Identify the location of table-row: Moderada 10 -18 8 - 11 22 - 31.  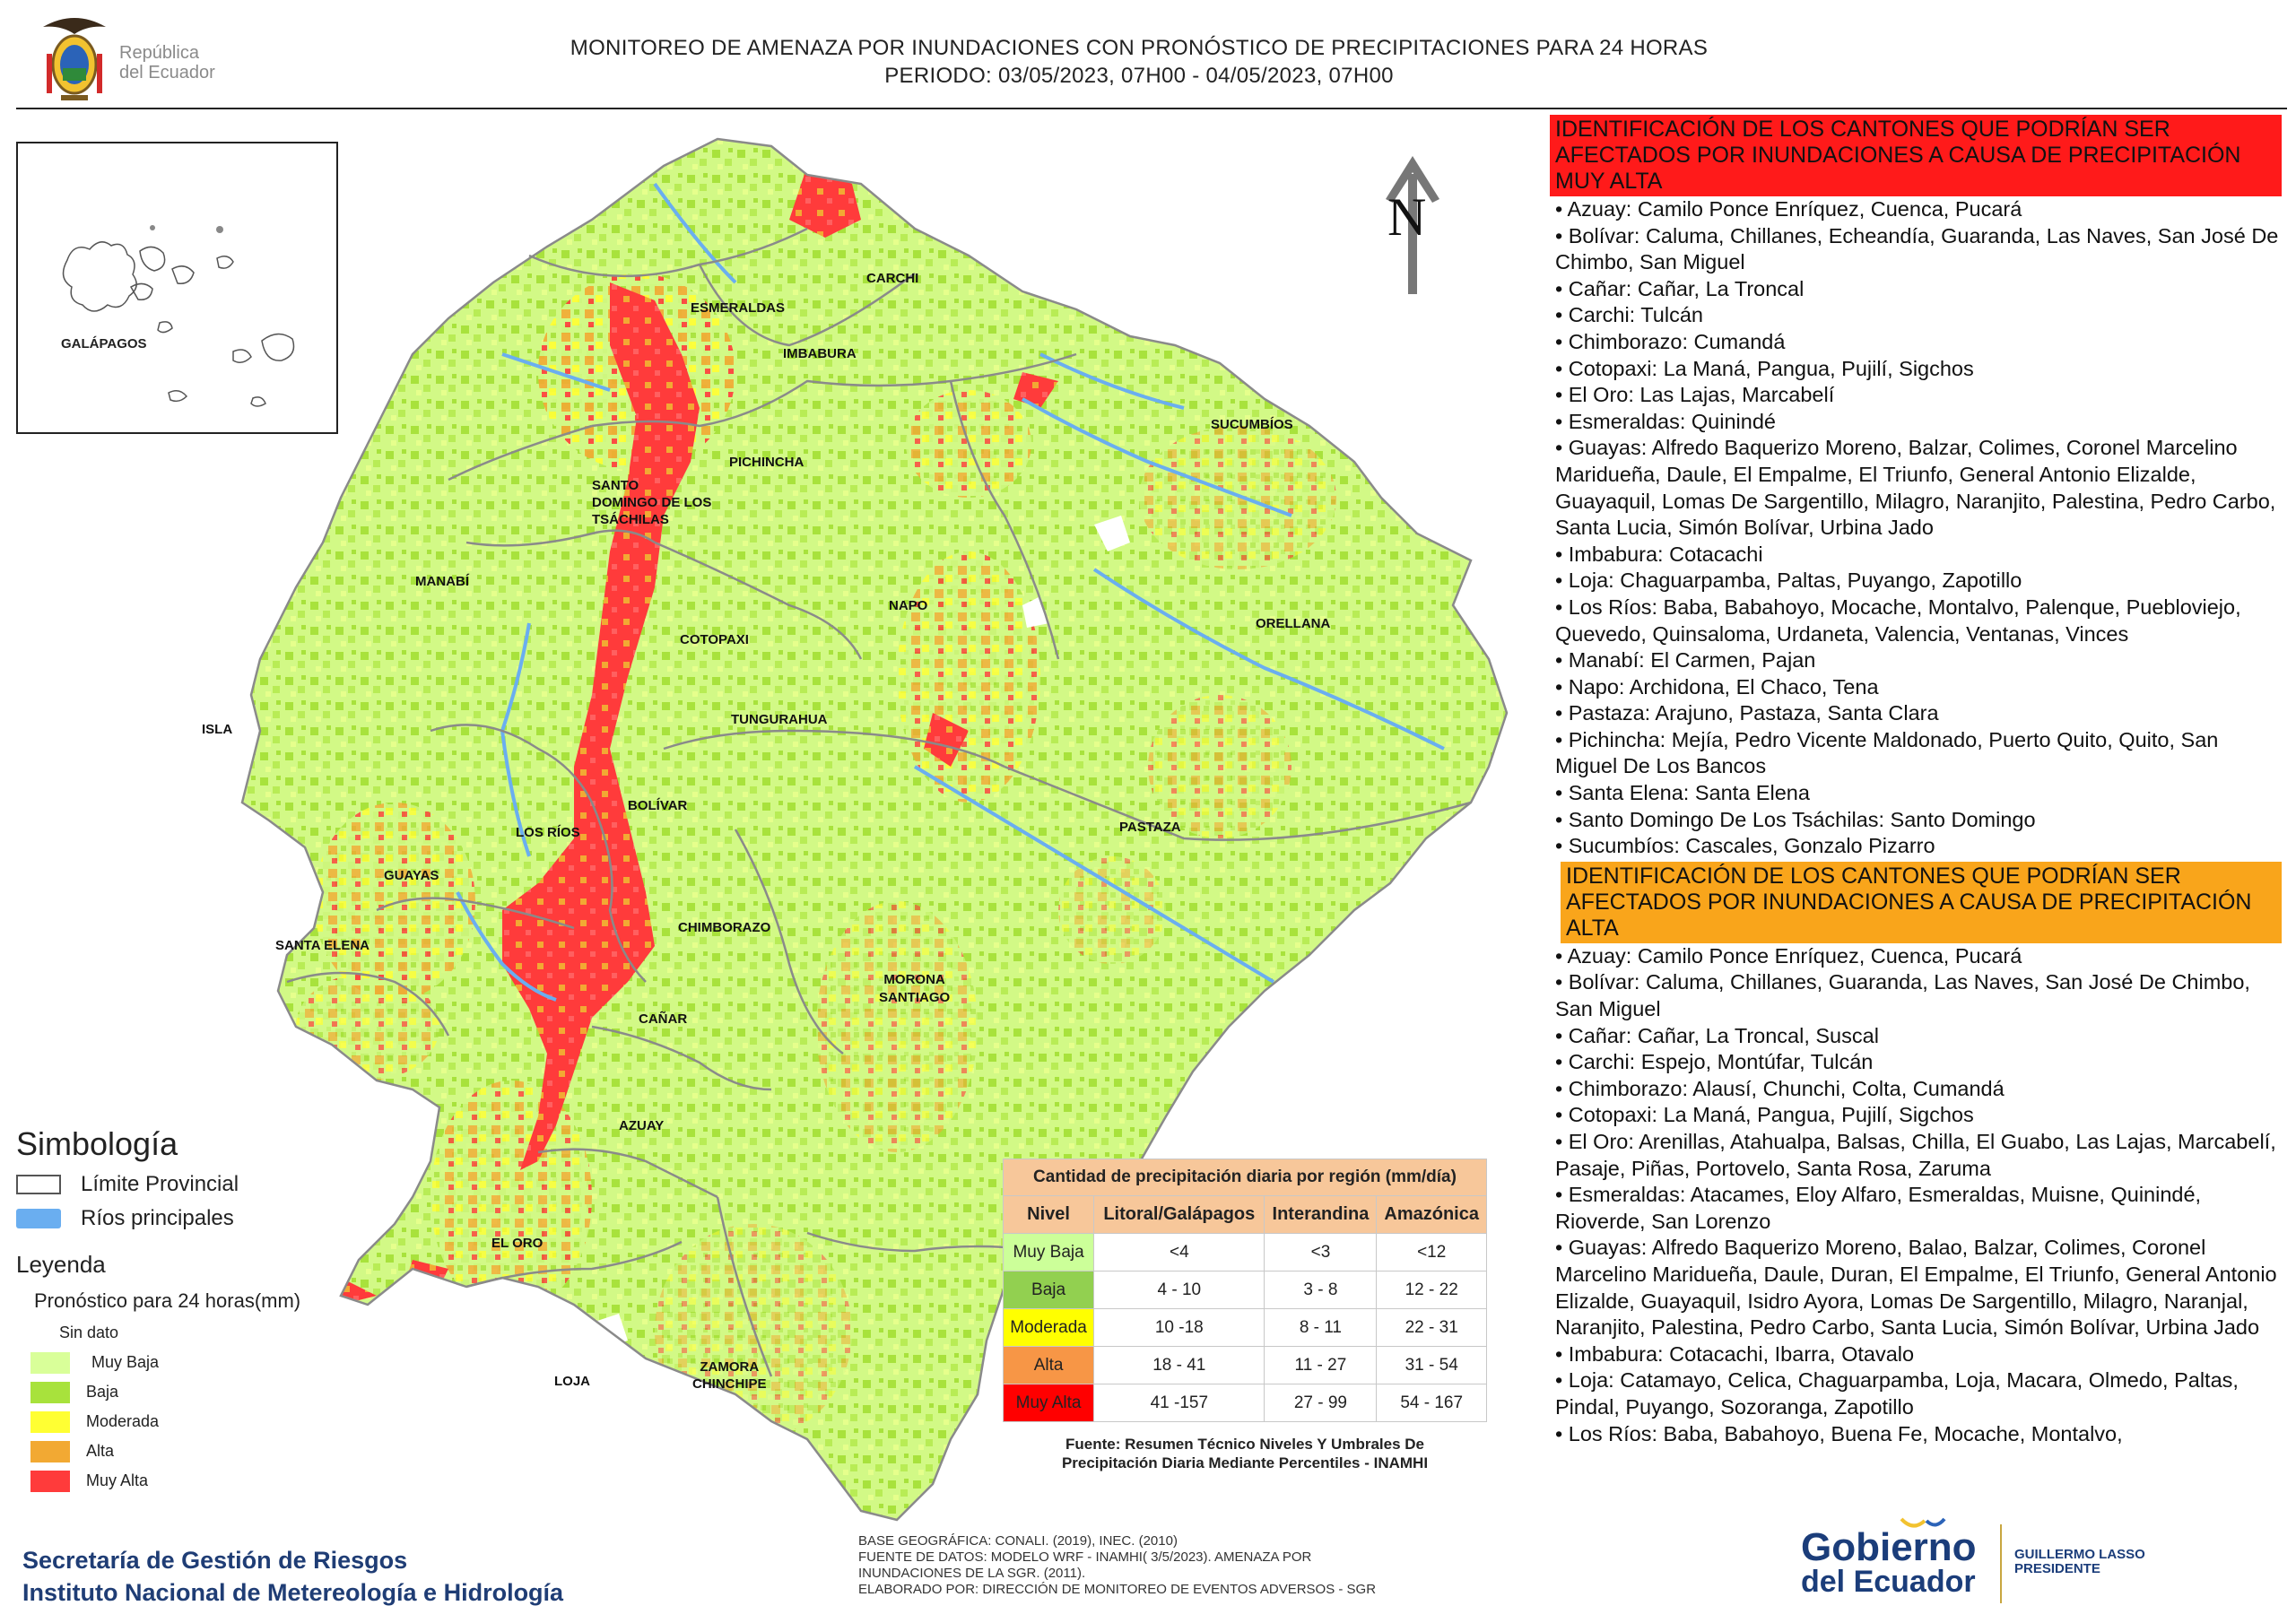
(1244, 1327).